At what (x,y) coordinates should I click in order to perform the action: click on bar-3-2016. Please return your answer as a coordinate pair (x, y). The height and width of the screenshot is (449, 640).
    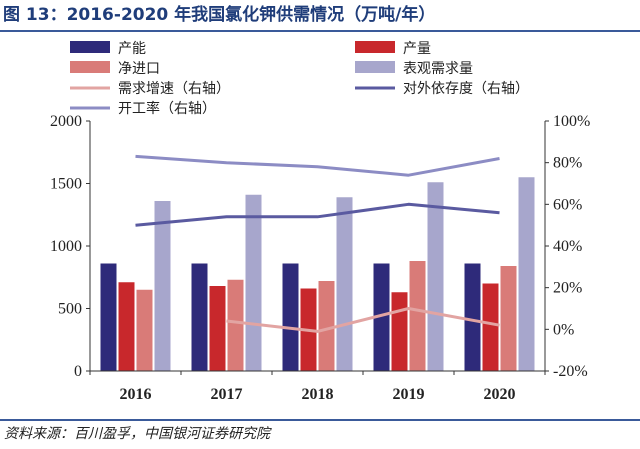
    Looking at the image, I should click on (144, 330).